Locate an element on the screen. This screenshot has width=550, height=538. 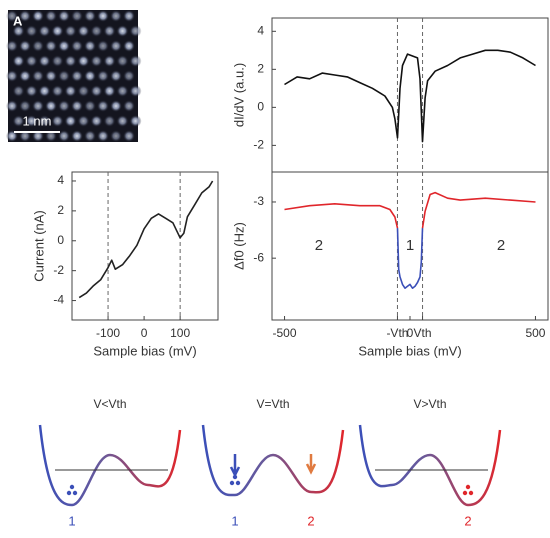
tunnel-arrow is located at coordinates (235, 466).